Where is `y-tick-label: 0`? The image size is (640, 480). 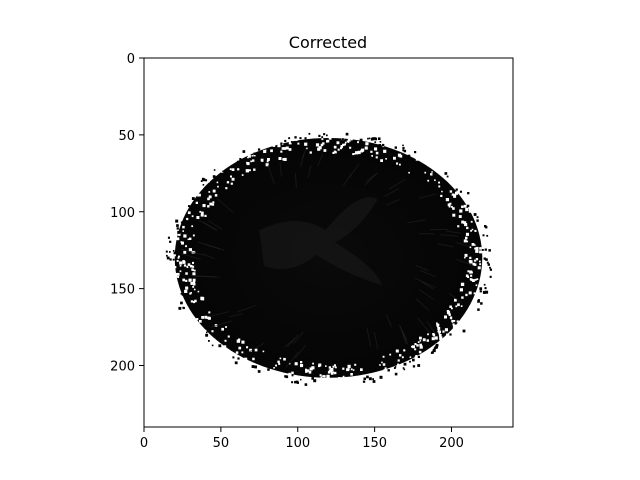
y-tick-label: 0 is located at coordinates (131, 59).